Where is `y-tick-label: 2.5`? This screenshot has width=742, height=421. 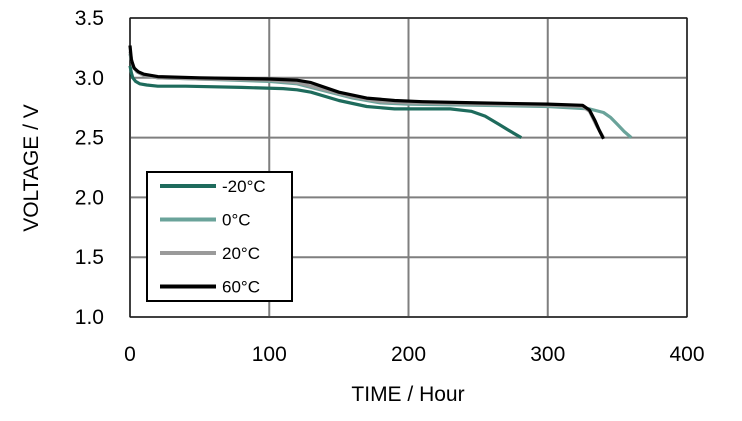
y-tick-label: 2.5 is located at coordinates (89, 138).